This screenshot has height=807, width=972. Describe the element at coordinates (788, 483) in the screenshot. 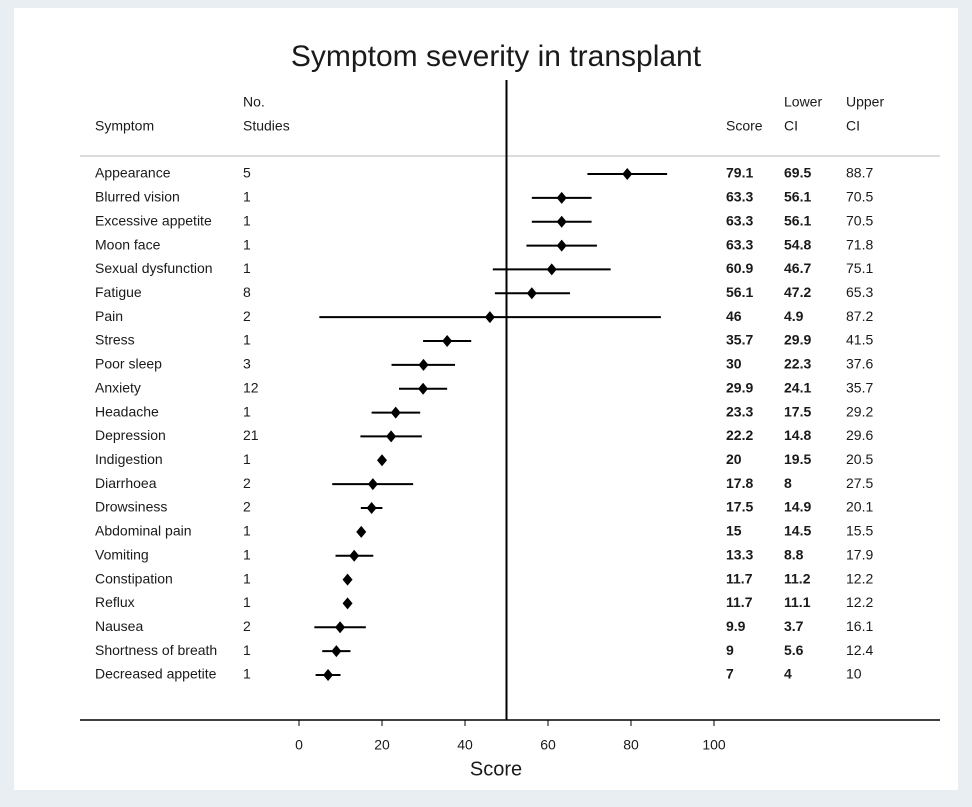

I see `lower-label: 8` at that location.